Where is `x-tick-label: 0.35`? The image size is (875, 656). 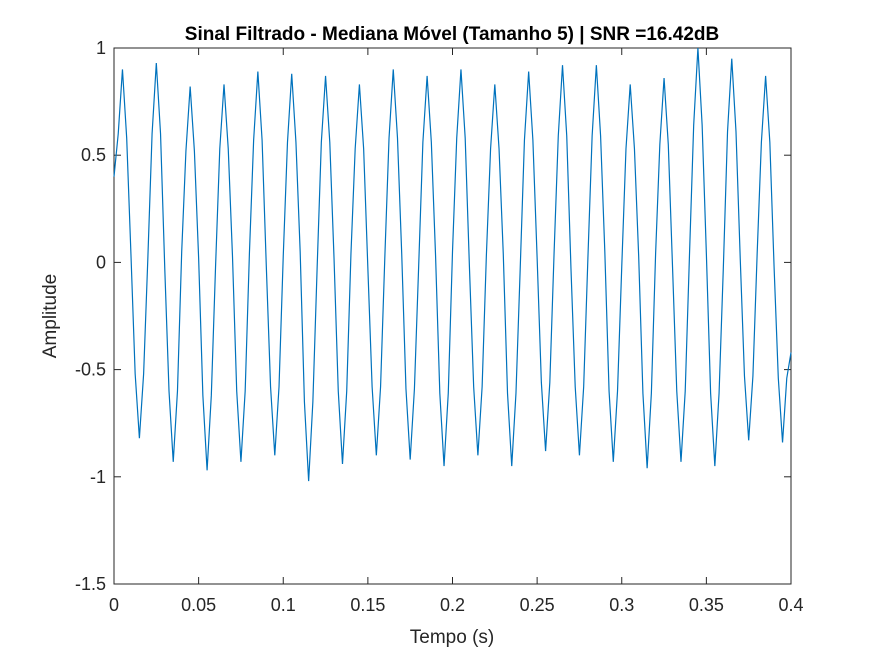 x-tick-label: 0.35 is located at coordinates (706, 605).